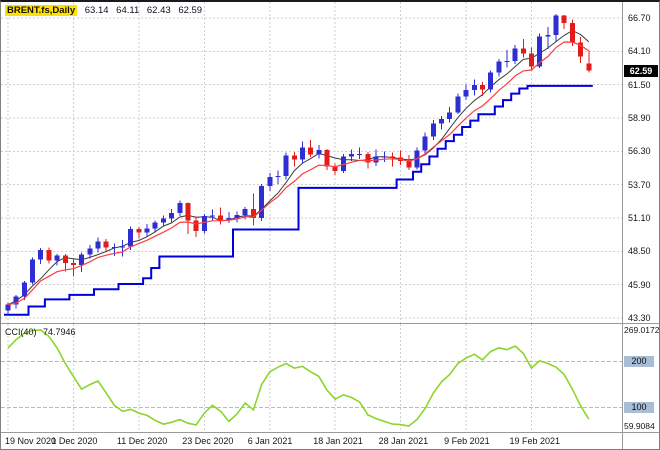 This screenshot has width=660, height=450. Describe the element at coordinates (639, 407) in the screenshot. I see `cci-level-badge-100: 100` at that location.